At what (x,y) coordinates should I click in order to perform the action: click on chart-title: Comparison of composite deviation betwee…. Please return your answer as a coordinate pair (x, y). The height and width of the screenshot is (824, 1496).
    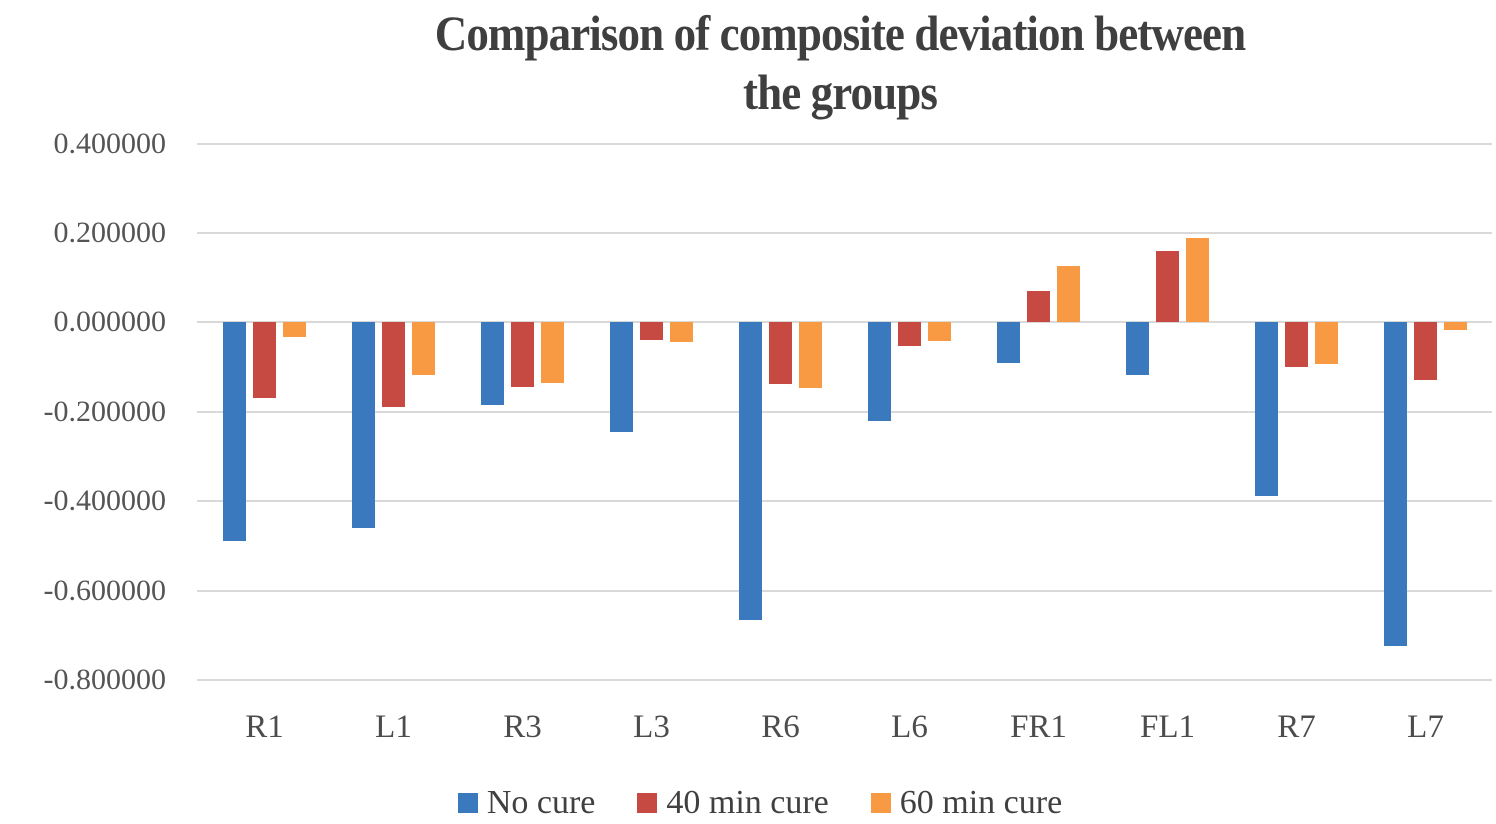
    Looking at the image, I should click on (840, 63).